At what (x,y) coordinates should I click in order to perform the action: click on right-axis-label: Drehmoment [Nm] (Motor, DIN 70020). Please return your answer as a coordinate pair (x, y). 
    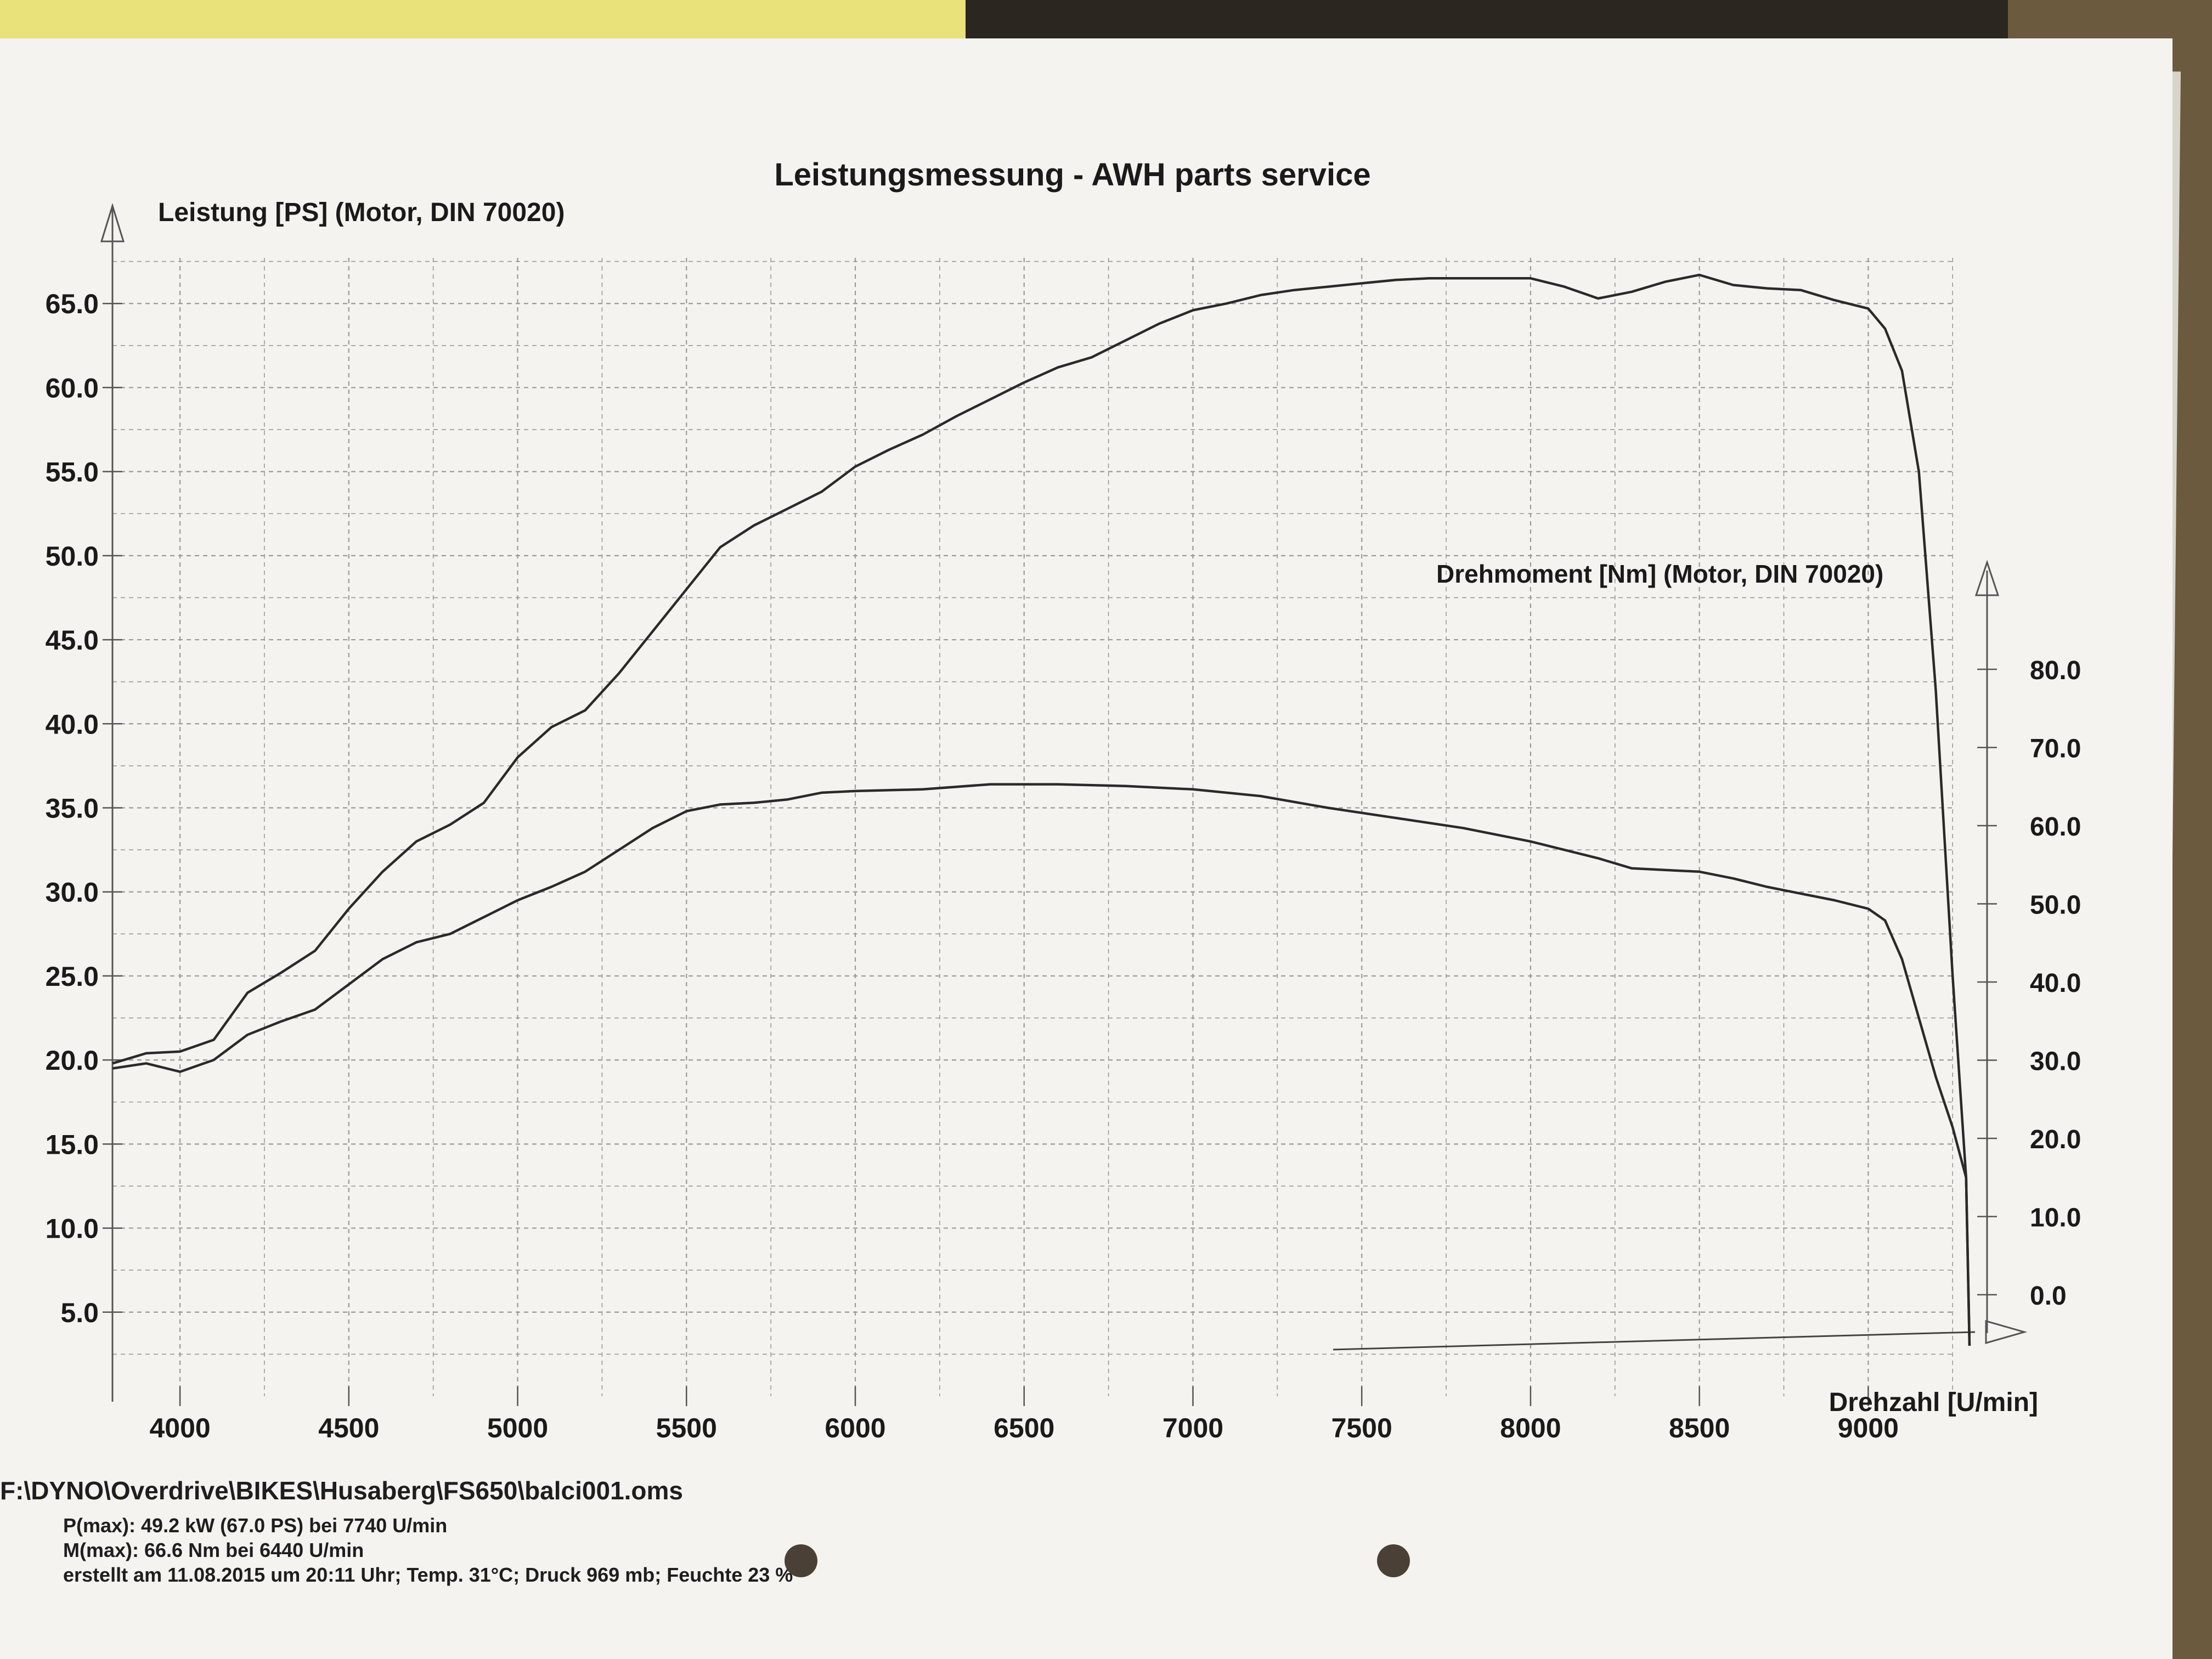
    Looking at the image, I should click on (1659, 574).